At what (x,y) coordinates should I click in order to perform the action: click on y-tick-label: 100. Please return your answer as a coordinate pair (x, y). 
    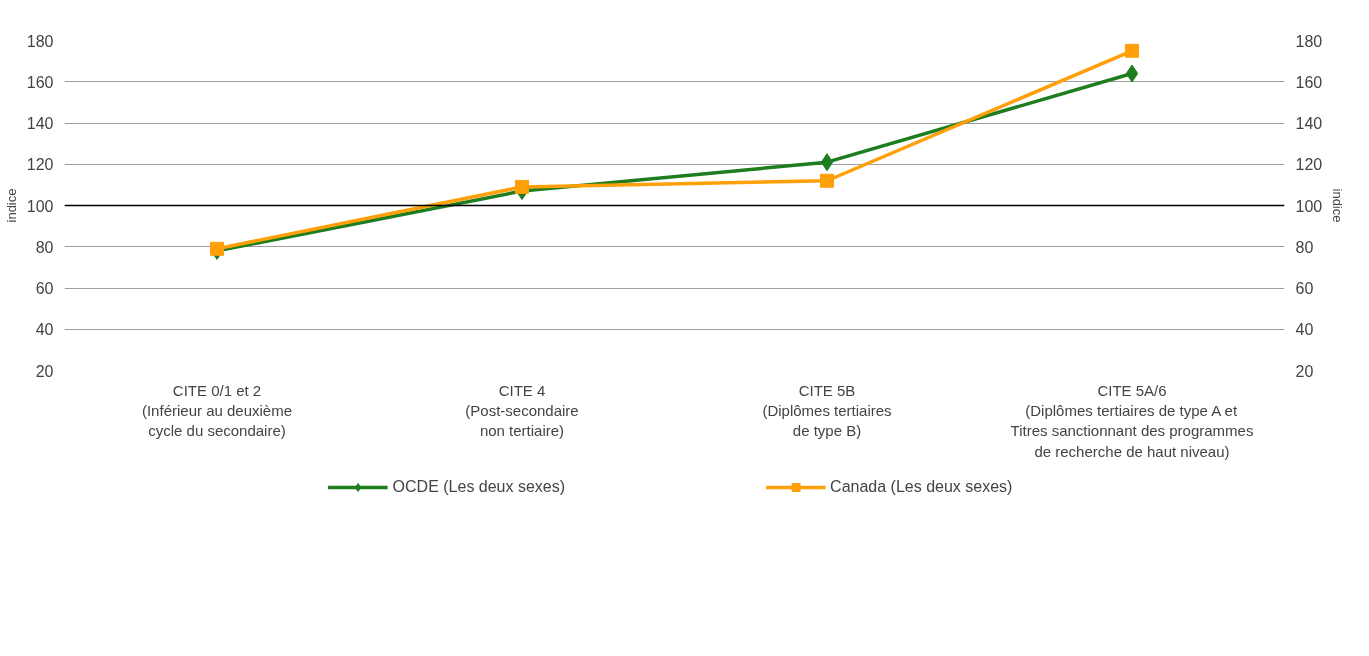
    Looking at the image, I should click on (40, 206).